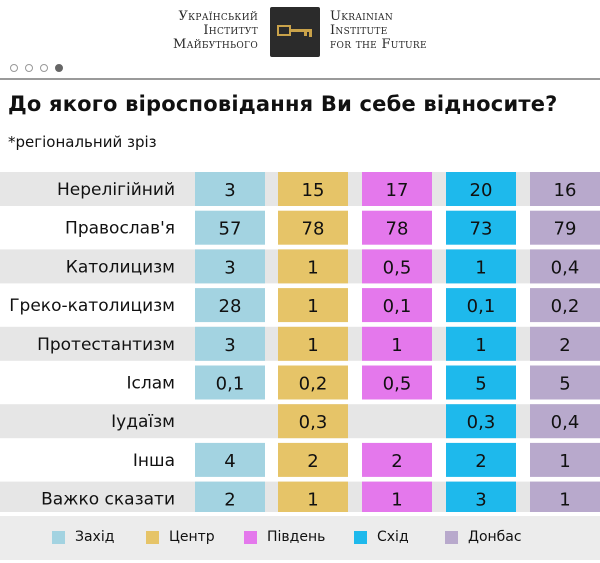  What do you see at coordinates (359, 30) in the screenshot?
I see `brand-en-line: Institute` at bounding box center [359, 30].